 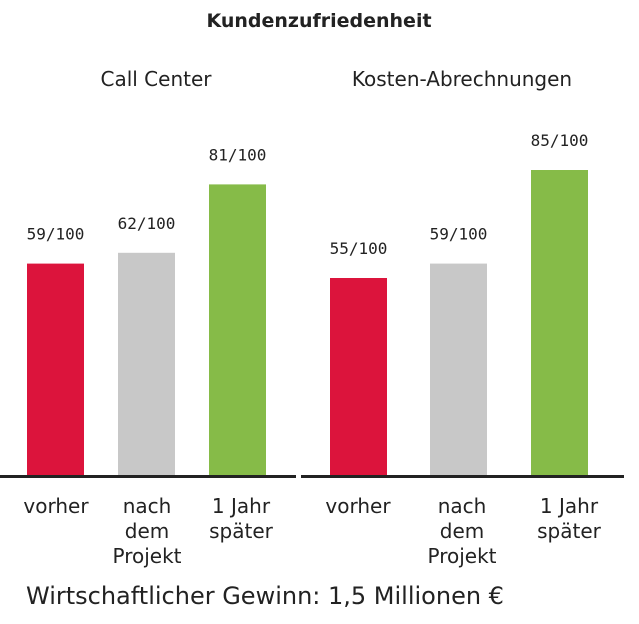 What do you see at coordinates (147, 223) in the screenshot?
I see `bar-value-label: 62/100` at bounding box center [147, 223].